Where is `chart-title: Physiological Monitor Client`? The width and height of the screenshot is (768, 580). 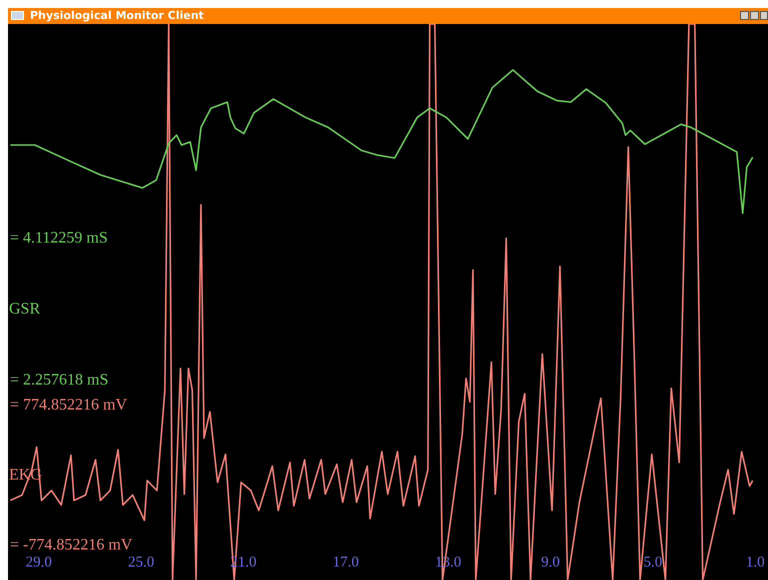
chart-title: Physiological Monitor Client is located at coordinates (117, 15).